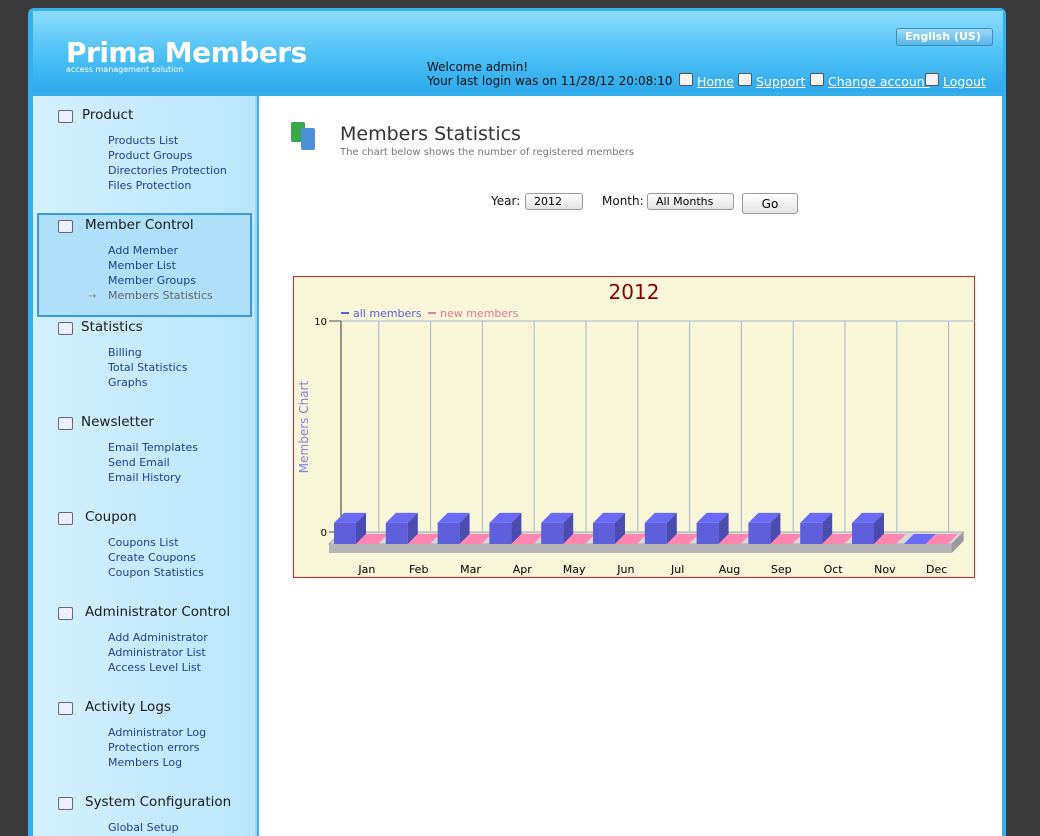  What do you see at coordinates (145, 477) in the screenshot?
I see `sidebar-link: Email History` at bounding box center [145, 477].